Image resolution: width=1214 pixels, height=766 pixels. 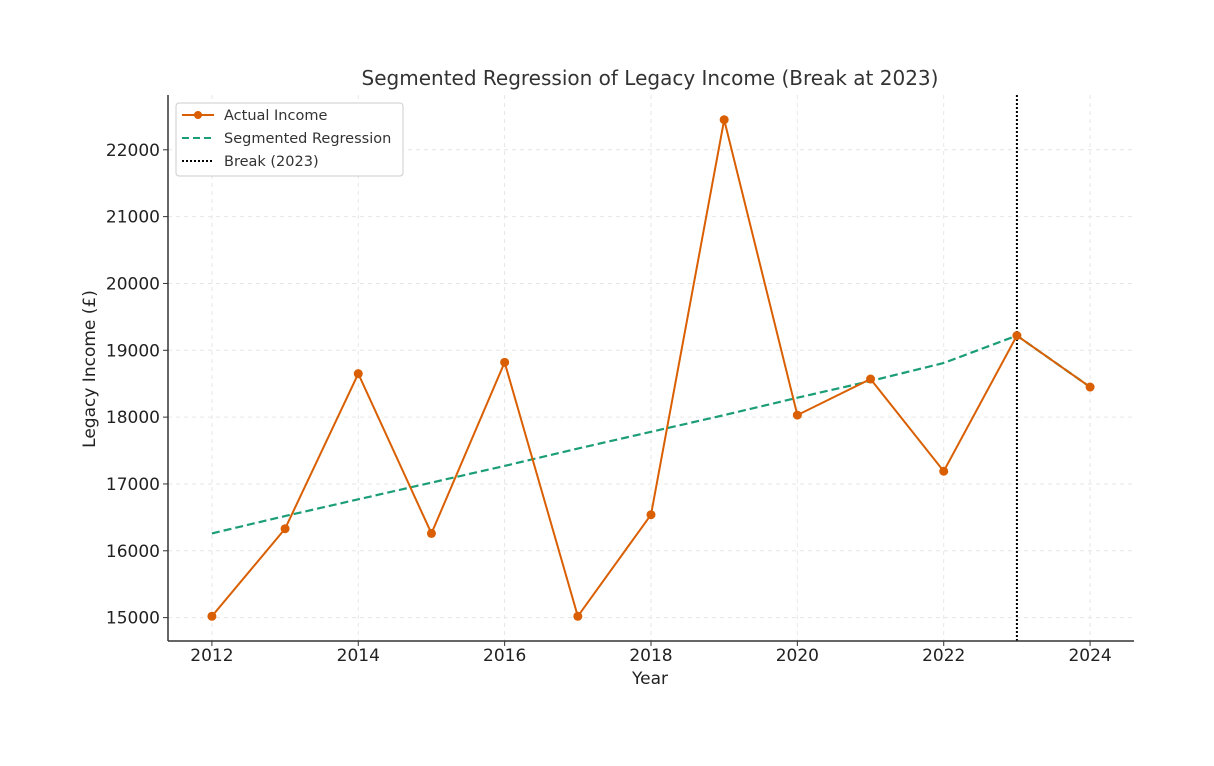 What do you see at coordinates (650, 656) in the screenshot?
I see `x-tick-label: 2018` at bounding box center [650, 656].